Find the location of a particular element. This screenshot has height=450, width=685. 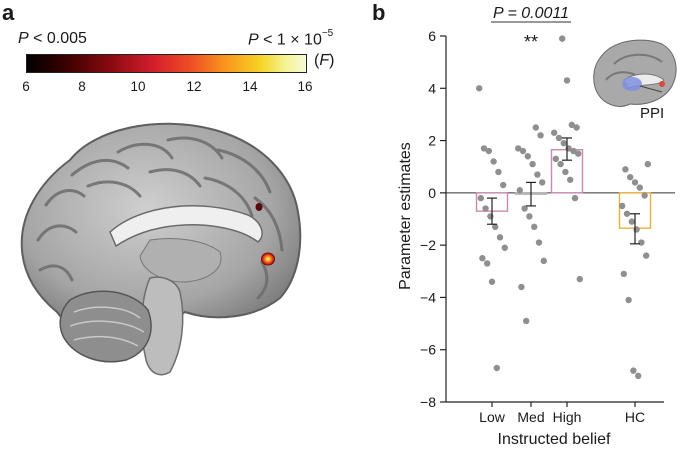

y-tick-label: −4 is located at coordinates (428, 297).